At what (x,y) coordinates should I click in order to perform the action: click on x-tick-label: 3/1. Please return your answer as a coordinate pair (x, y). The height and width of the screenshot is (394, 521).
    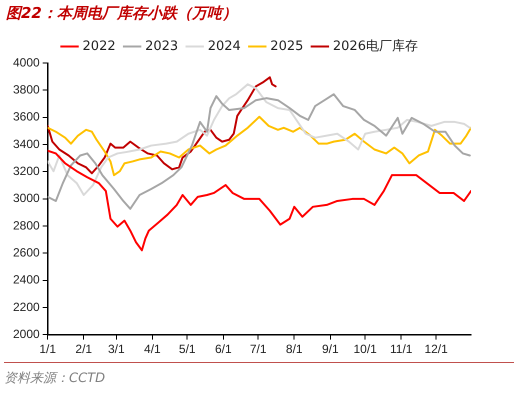
    Looking at the image, I should click on (116, 349).